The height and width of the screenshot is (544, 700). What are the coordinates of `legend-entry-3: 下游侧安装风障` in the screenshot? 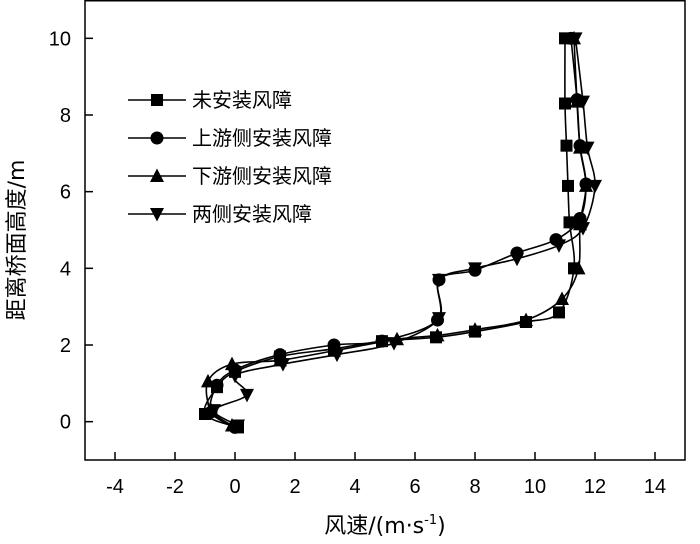 It's located at (230, 176).